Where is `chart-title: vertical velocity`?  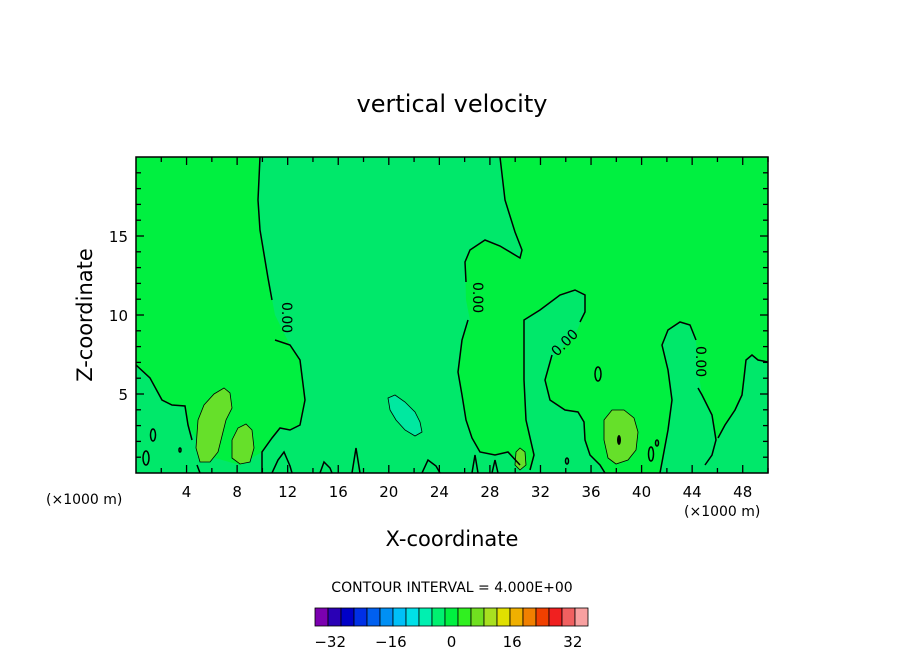 chart-title: vertical velocity is located at coordinates (452, 104).